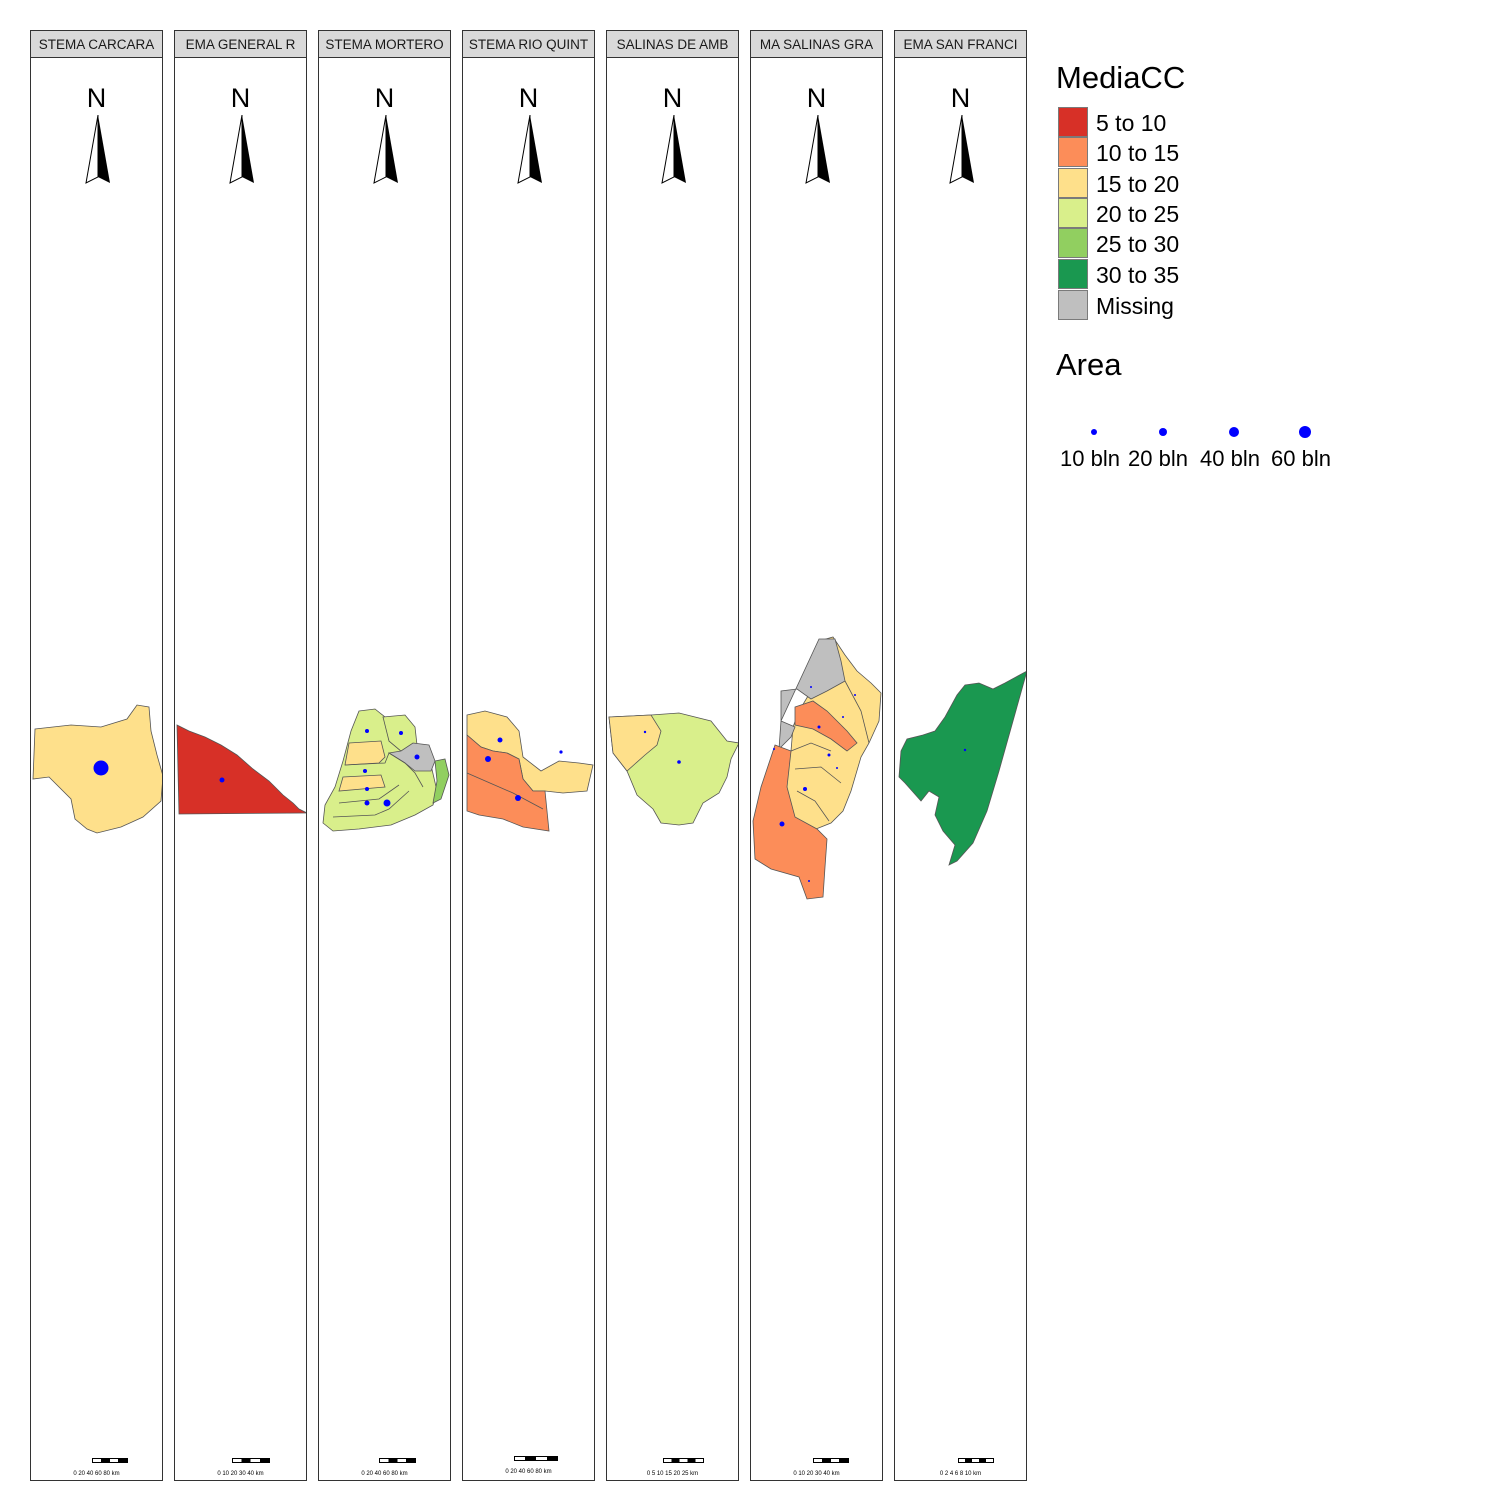 The image size is (1512, 1512). What do you see at coordinates (1138, 153) in the screenshot?
I see `legend-label: 10 to 15` at bounding box center [1138, 153].